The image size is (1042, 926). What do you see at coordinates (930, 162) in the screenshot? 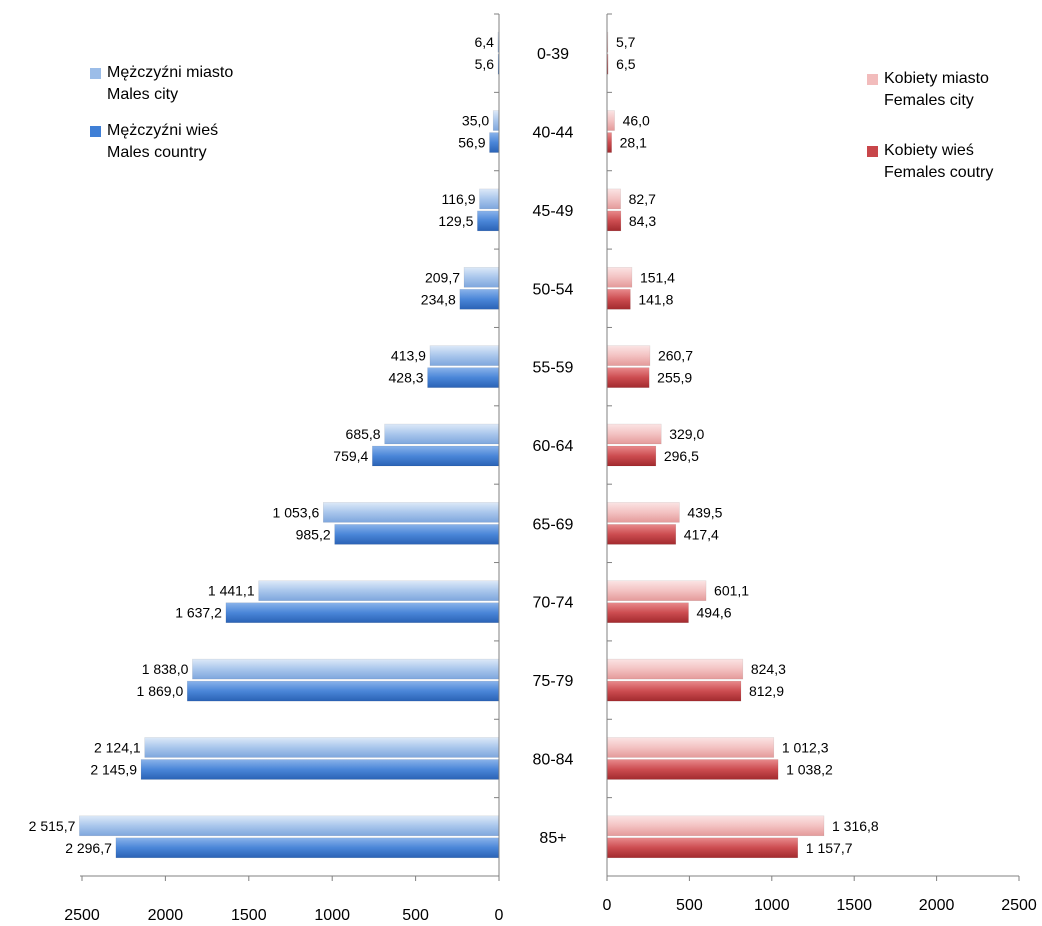
I see `legend-item-females-country: Kobiety wieś Females coutry` at bounding box center [930, 162].